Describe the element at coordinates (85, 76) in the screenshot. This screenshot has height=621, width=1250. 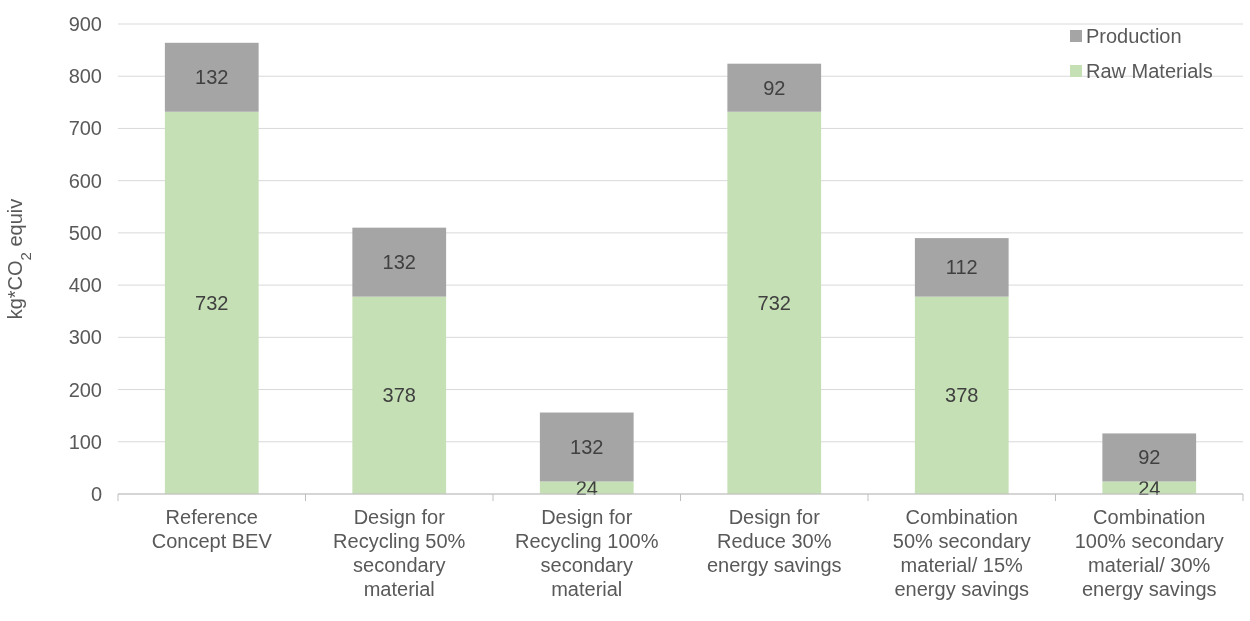
I see `y-tick-label: 800` at that location.